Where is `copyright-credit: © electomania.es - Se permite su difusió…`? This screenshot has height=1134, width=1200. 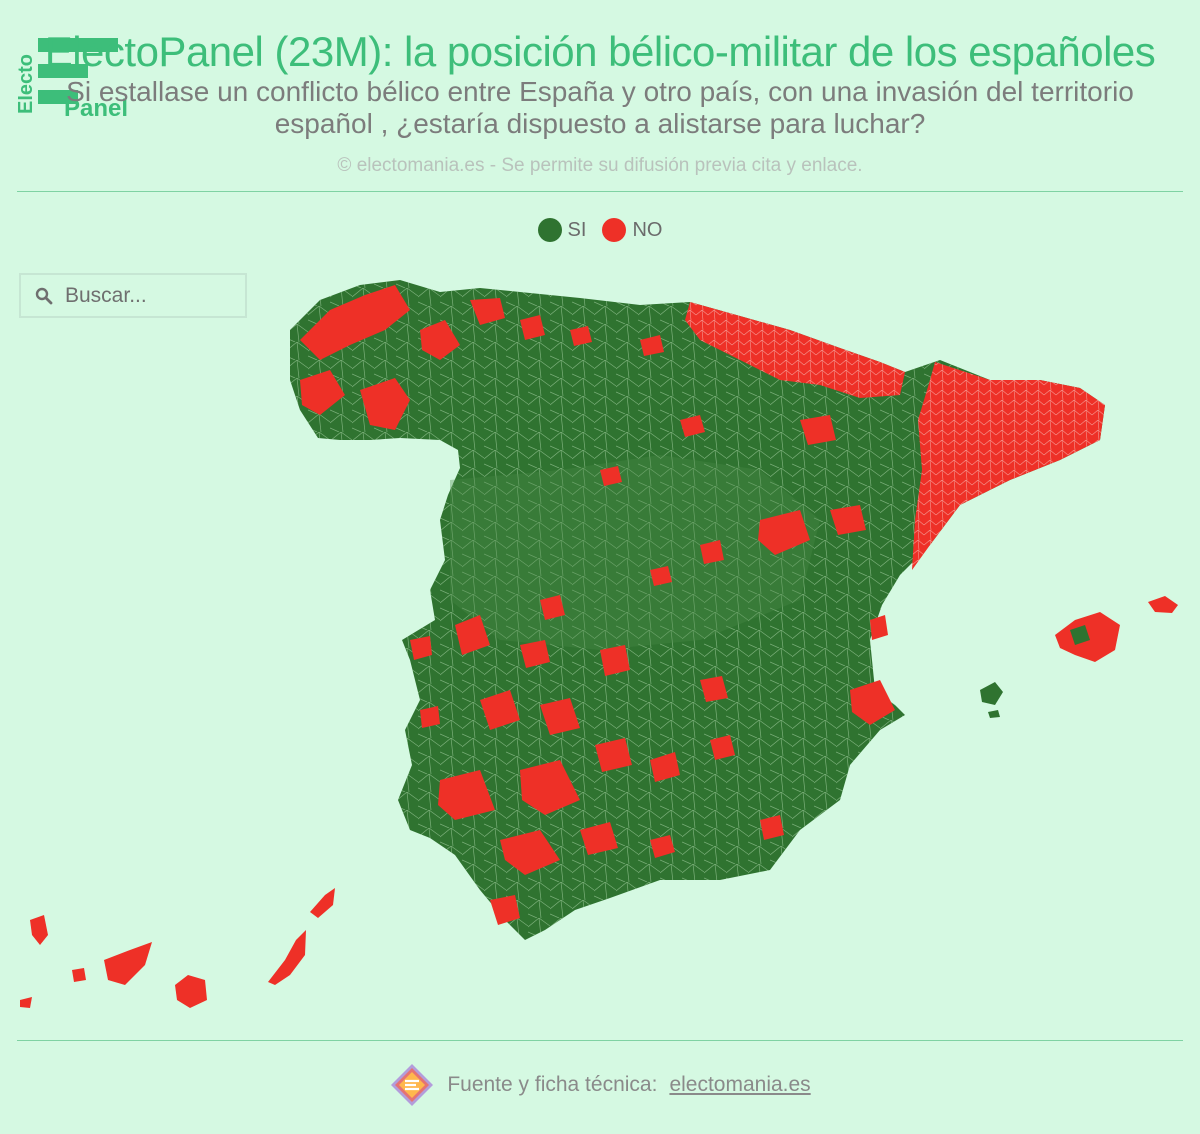
copyright-credit: © electomania.es - Se permite su difusió… is located at coordinates (600, 165).